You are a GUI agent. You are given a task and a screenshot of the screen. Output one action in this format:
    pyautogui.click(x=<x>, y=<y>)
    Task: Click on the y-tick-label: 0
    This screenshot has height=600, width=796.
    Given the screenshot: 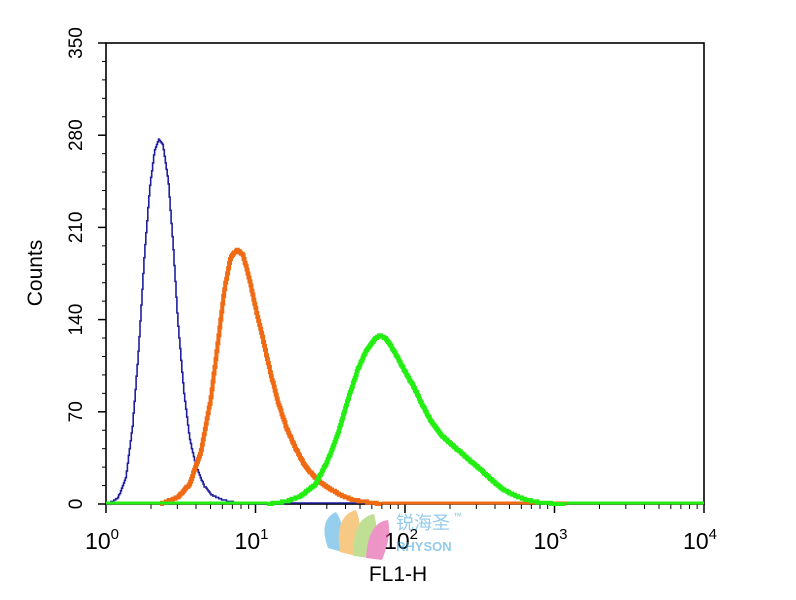 What is the action you would take?
    pyautogui.click(x=76, y=504)
    